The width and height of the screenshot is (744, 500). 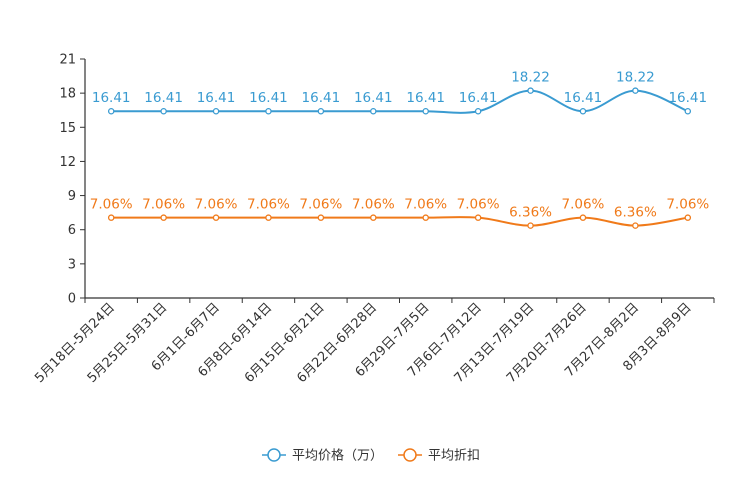 I want to click on legend: 平均价格（万） 平均折扣, so click(x=371, y=456).